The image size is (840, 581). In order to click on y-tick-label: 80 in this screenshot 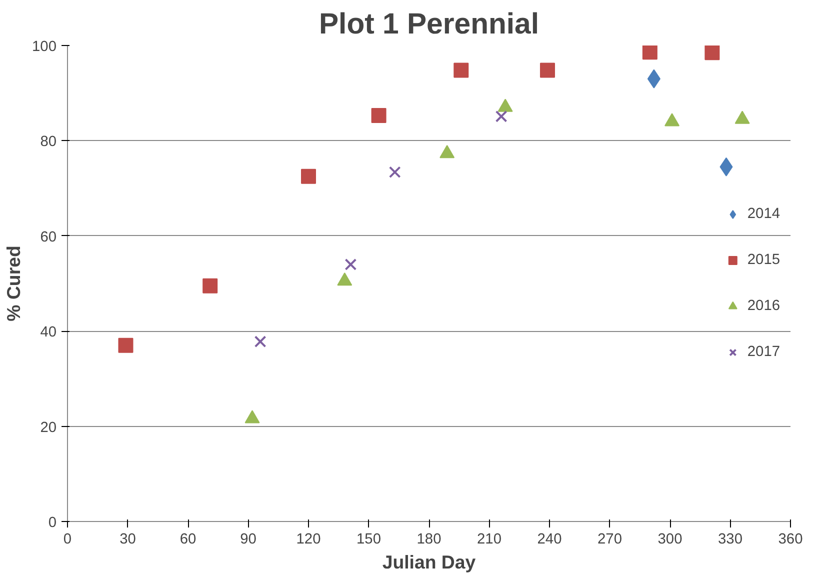, I will do `click(48, 142)`.